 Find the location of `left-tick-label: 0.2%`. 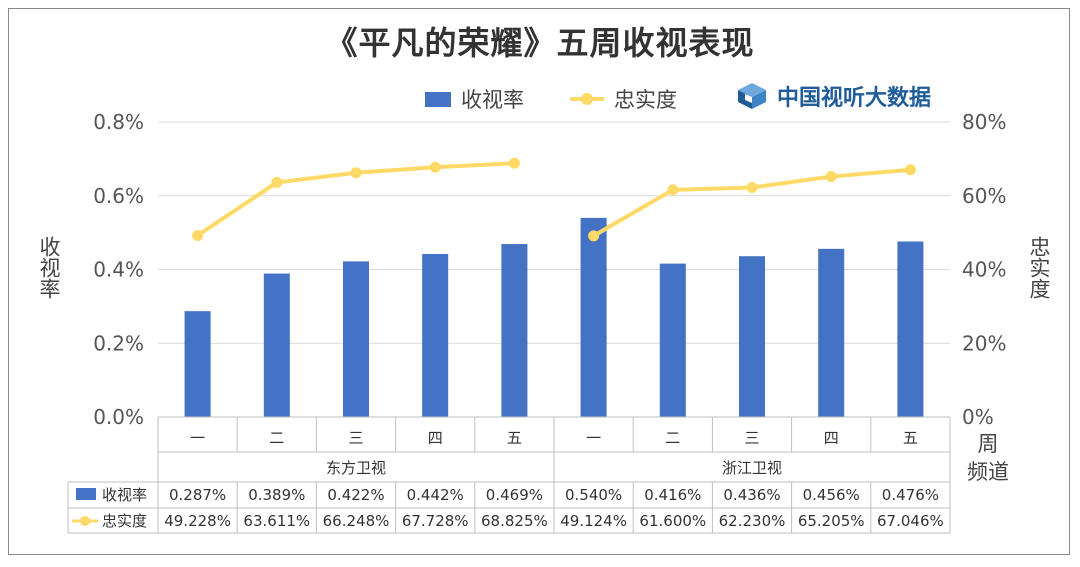

left-tick-label: 0.2% is located at coordinates (118, 343).